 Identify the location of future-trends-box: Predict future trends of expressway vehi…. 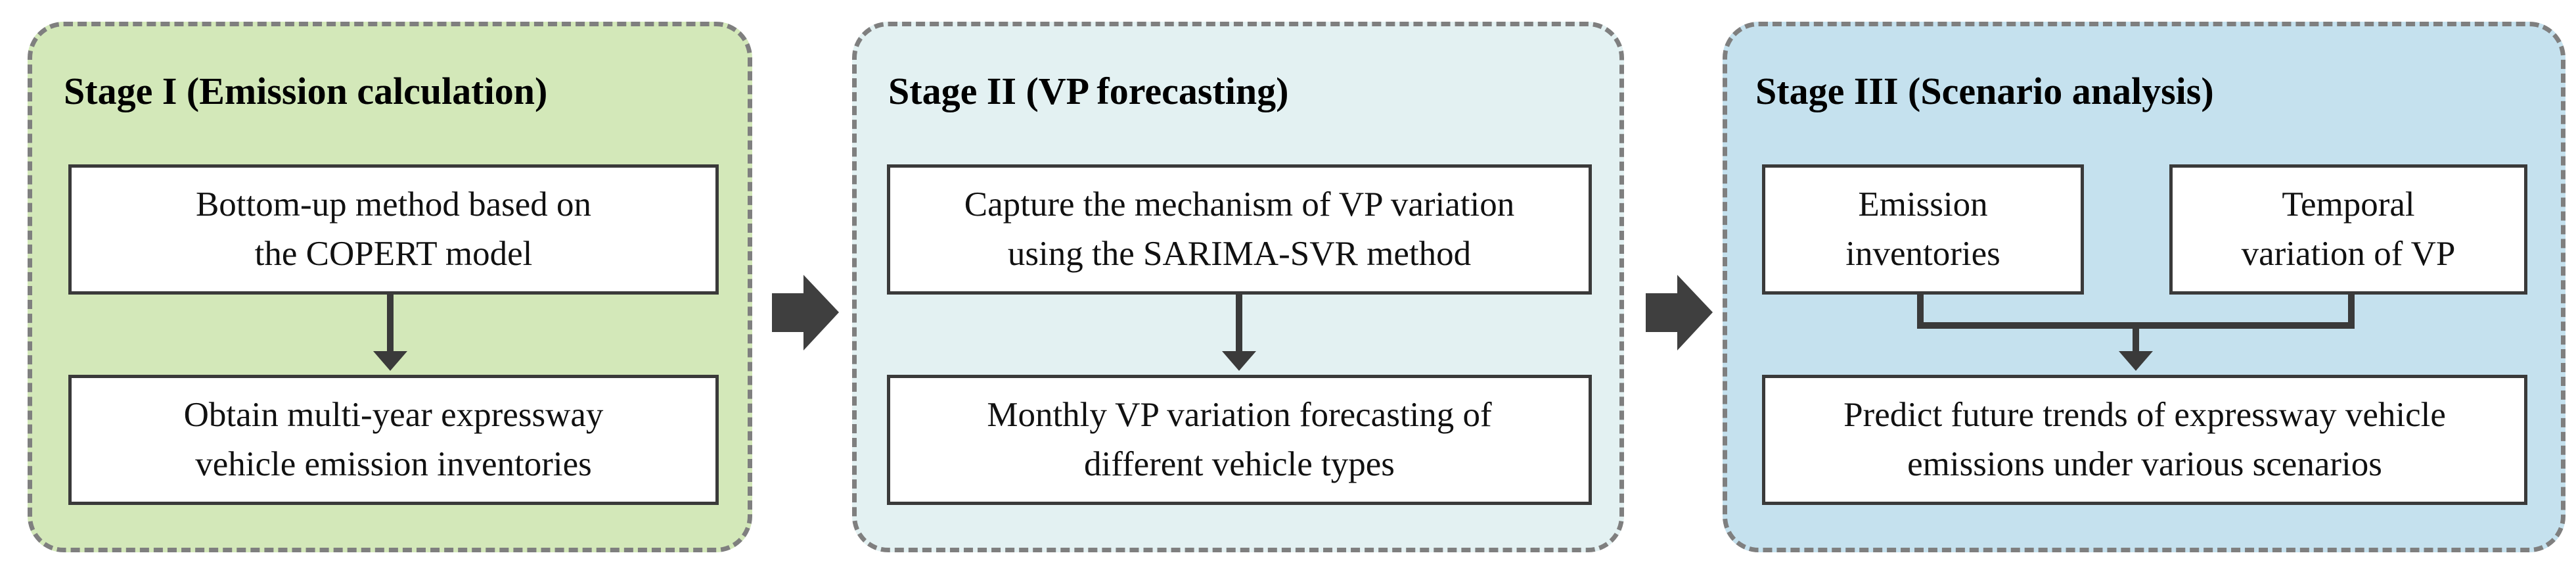
(2144, 440).